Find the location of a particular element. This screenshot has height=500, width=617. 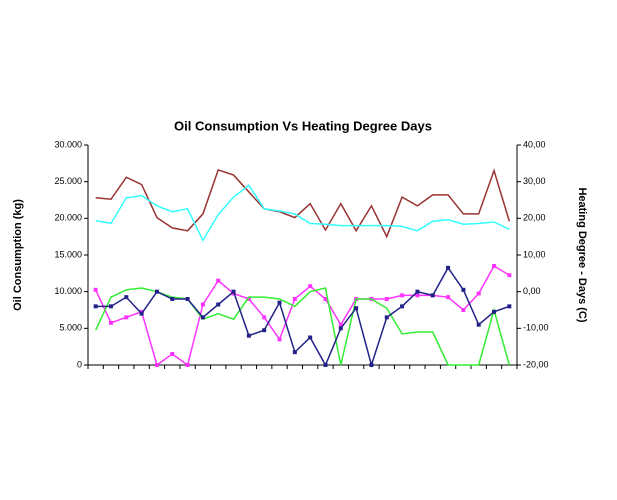

y-tick-label: 0 is located at coordinates (79, 364).